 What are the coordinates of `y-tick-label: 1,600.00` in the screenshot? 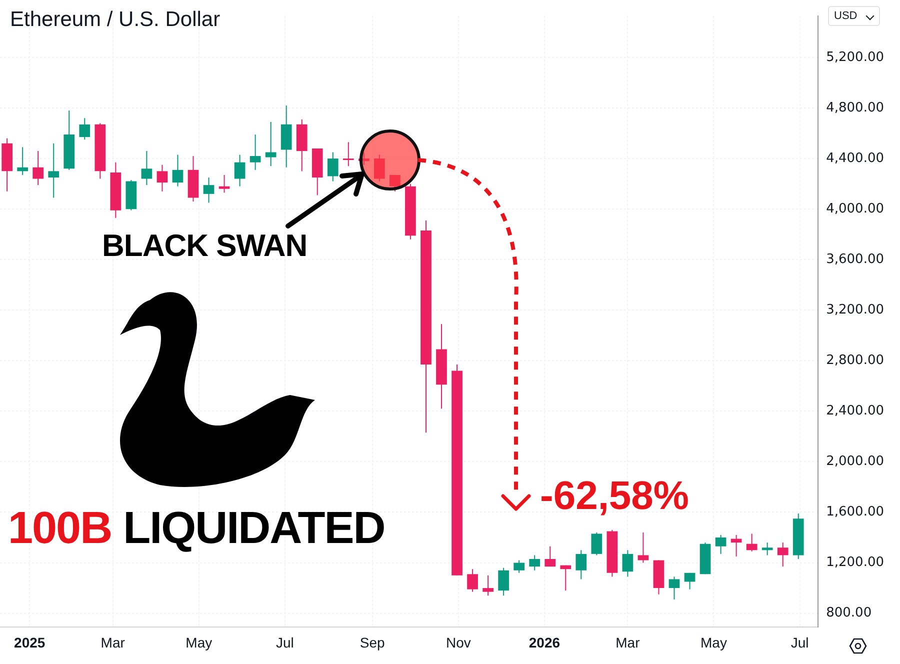 It's located at (855, 512).